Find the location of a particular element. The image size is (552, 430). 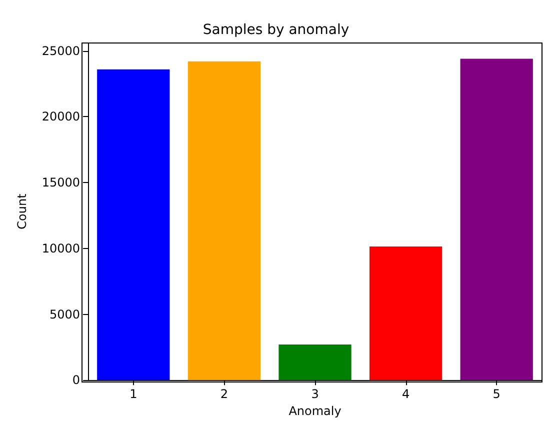

y-axis-title: Count is located at coordinates (22, 211).